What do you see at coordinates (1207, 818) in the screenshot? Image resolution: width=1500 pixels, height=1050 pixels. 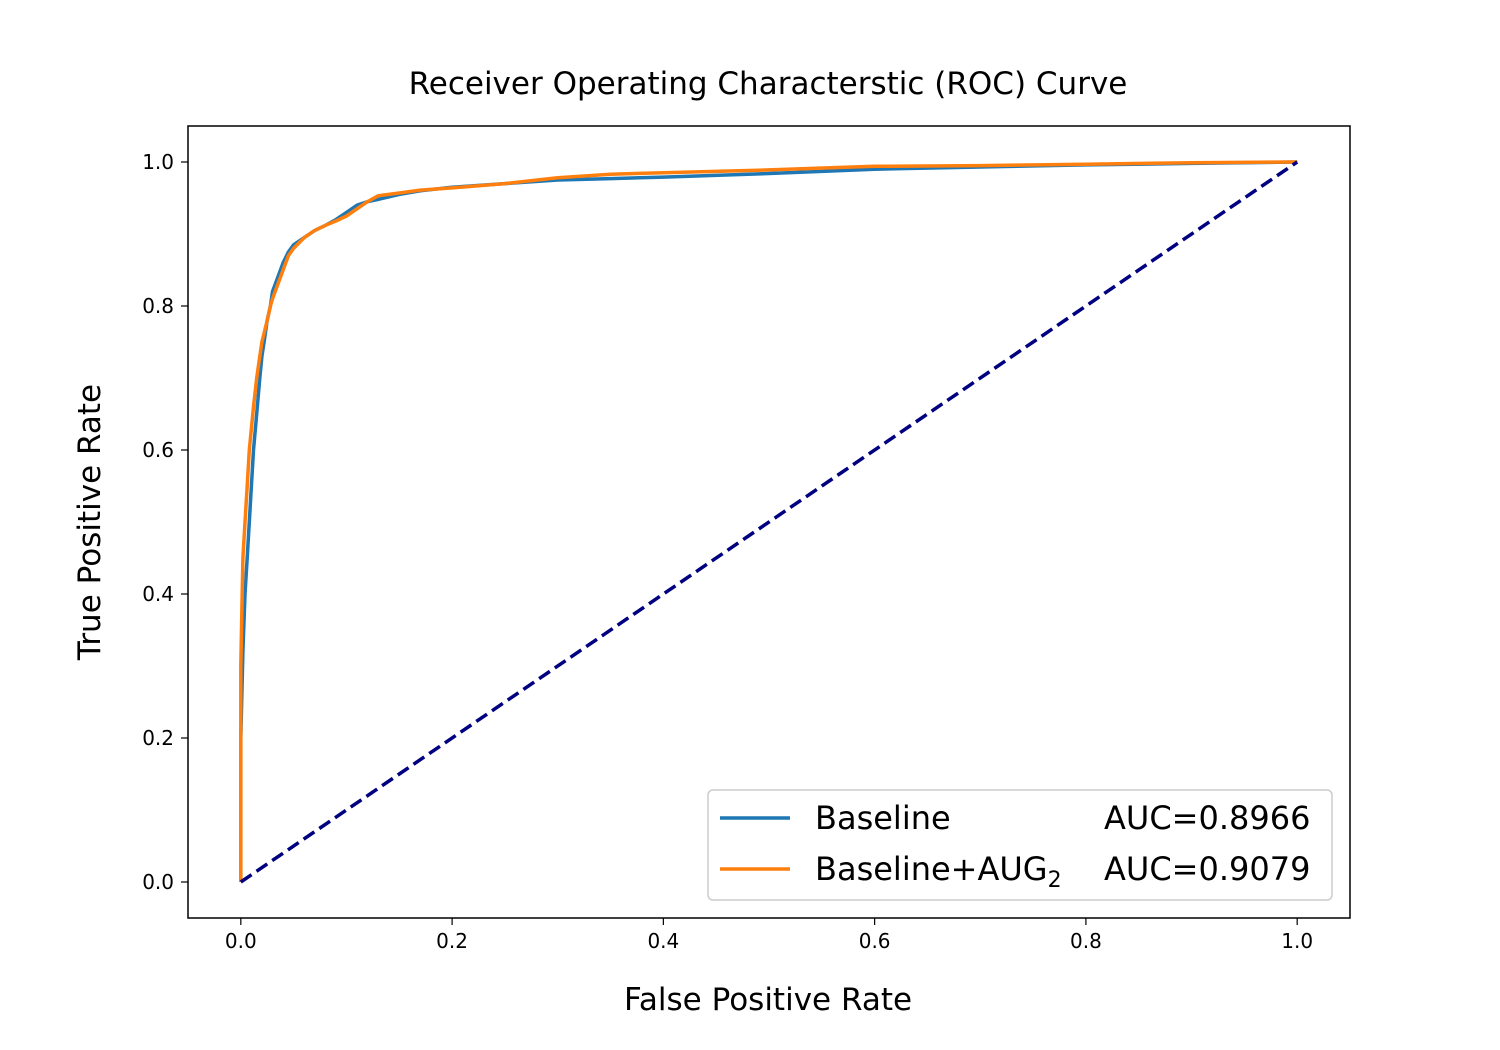 I see `legend-auc-baseline: AUC=0.8966` at bounding box center [1207, 818].